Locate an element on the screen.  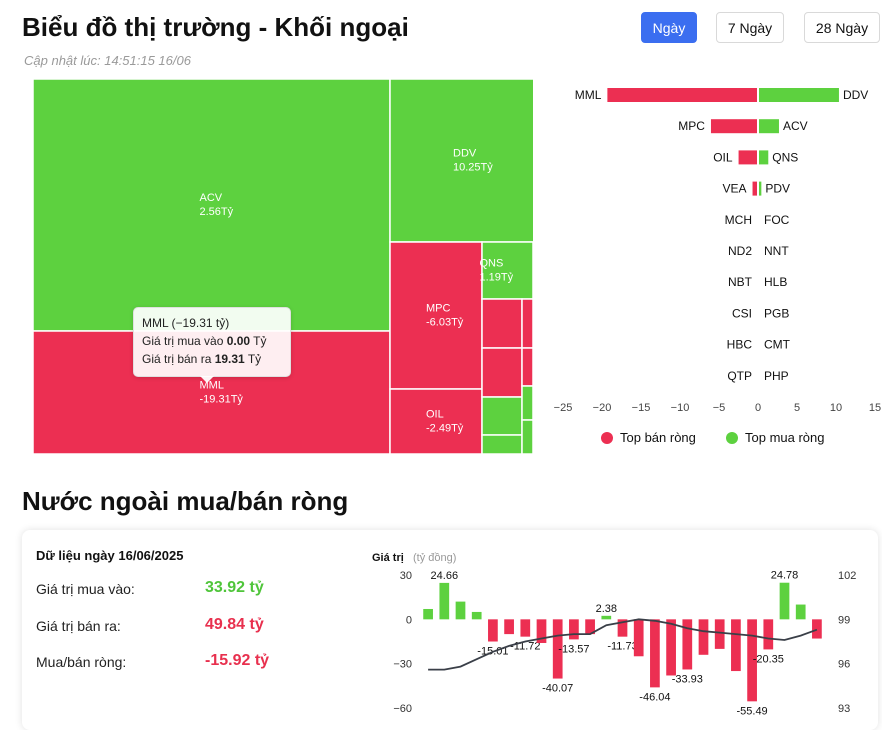
treemap-tile-mpc is located at coordinates (436, 315).